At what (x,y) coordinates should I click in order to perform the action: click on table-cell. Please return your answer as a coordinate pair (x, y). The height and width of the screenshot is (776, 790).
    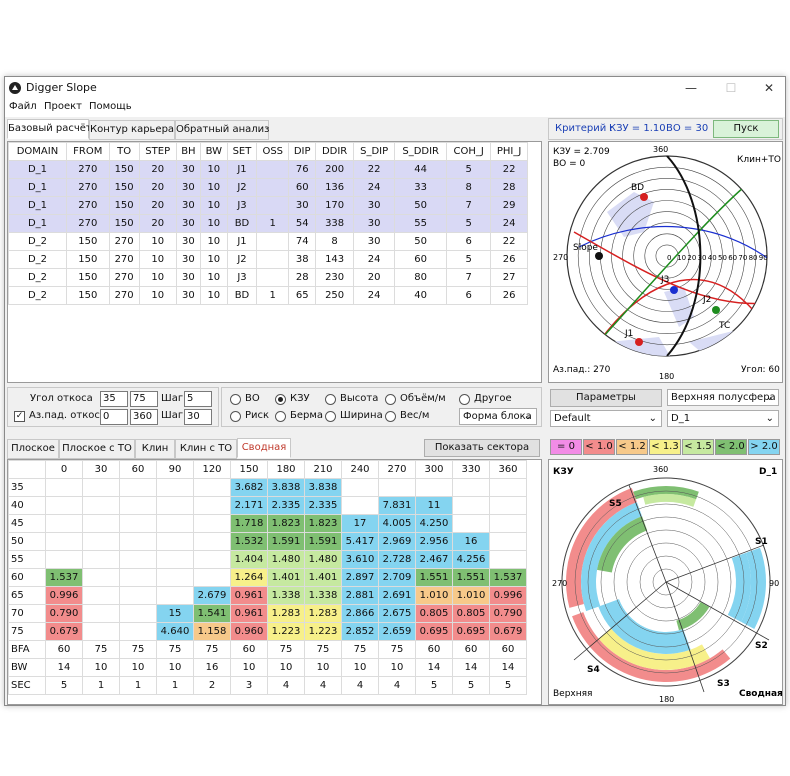
    Looking at the image, I should click on (273, 205).